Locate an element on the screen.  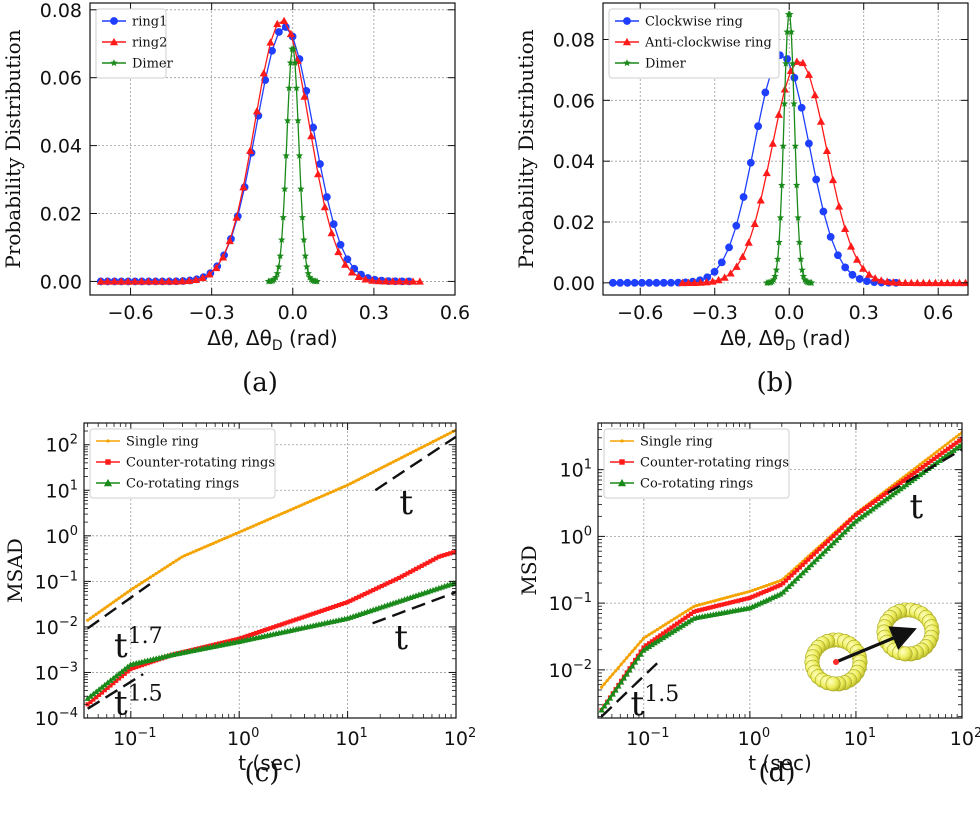
y-tick-label: 0.08 is located at coordinates (574, 41).